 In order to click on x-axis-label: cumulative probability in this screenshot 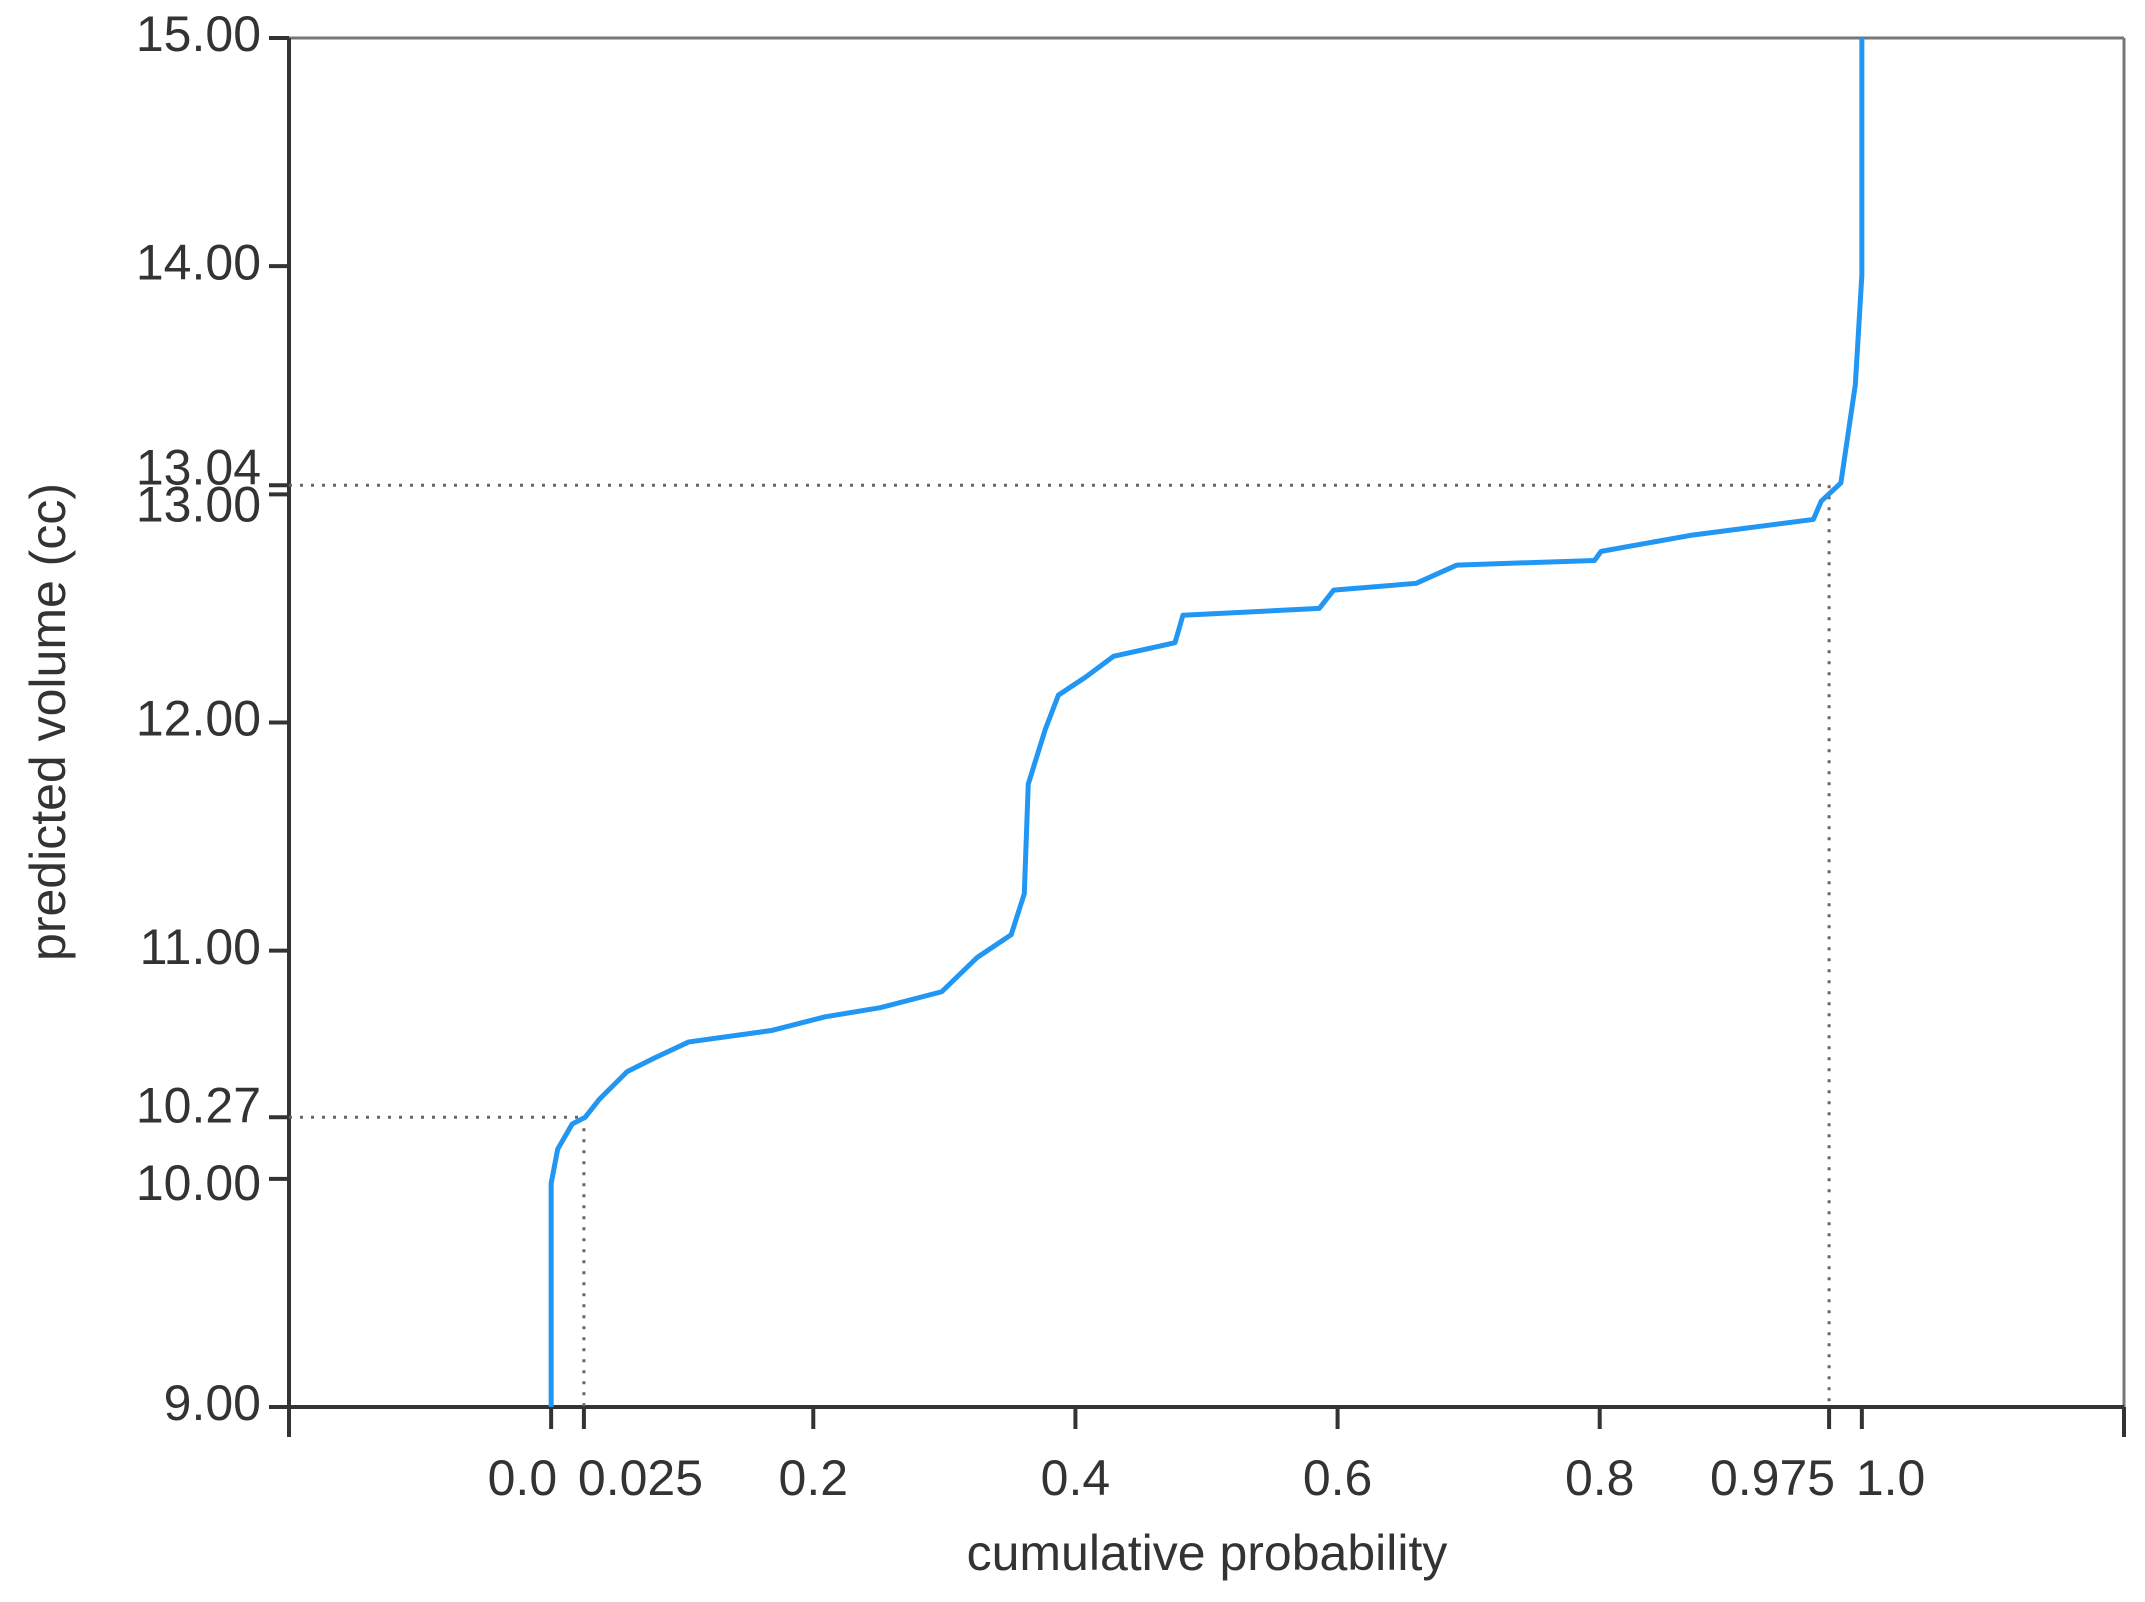, I will do `click(1207, 1553)`.